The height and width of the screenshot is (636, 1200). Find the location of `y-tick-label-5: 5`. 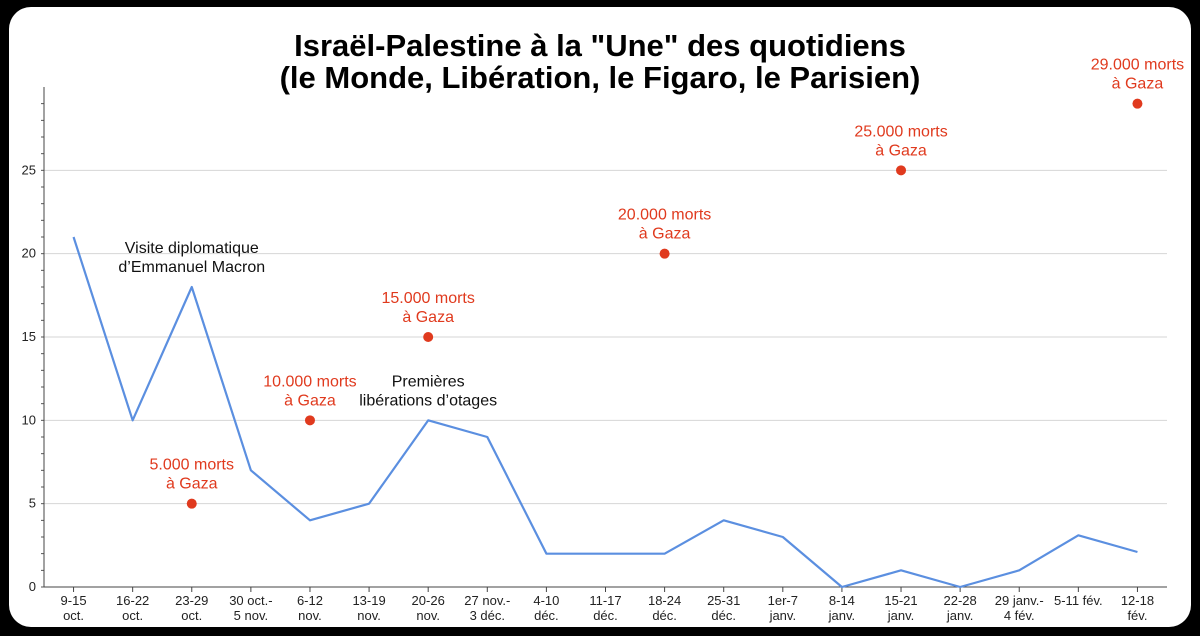

y-tick-label-5: 5 is located at coordinates (32, 503).